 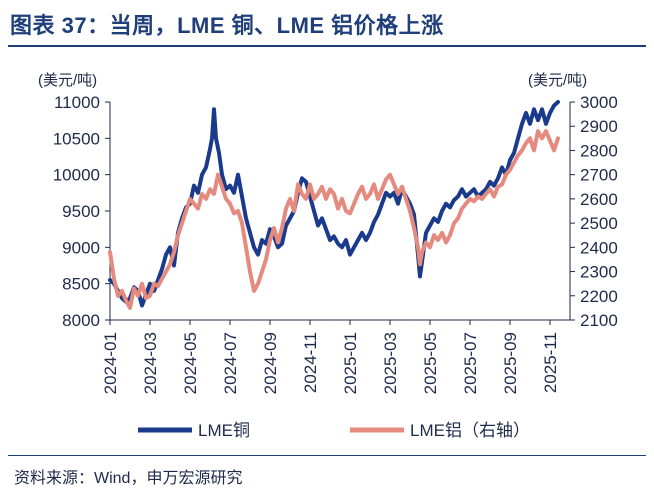 I want to click on left-axis-unit: (美元/吨), so click(x=67, y=80).